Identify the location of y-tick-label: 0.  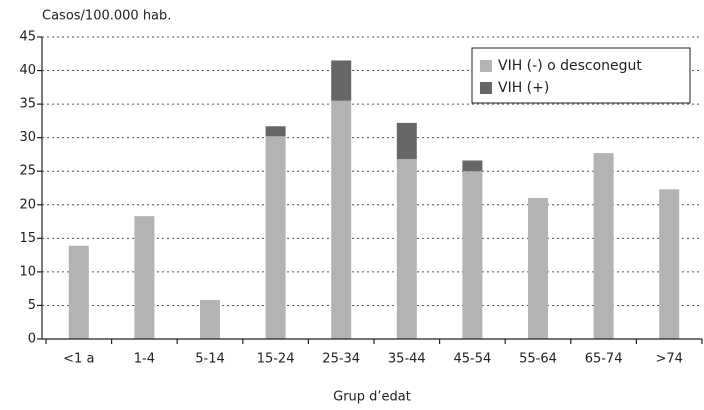
(32, 339).